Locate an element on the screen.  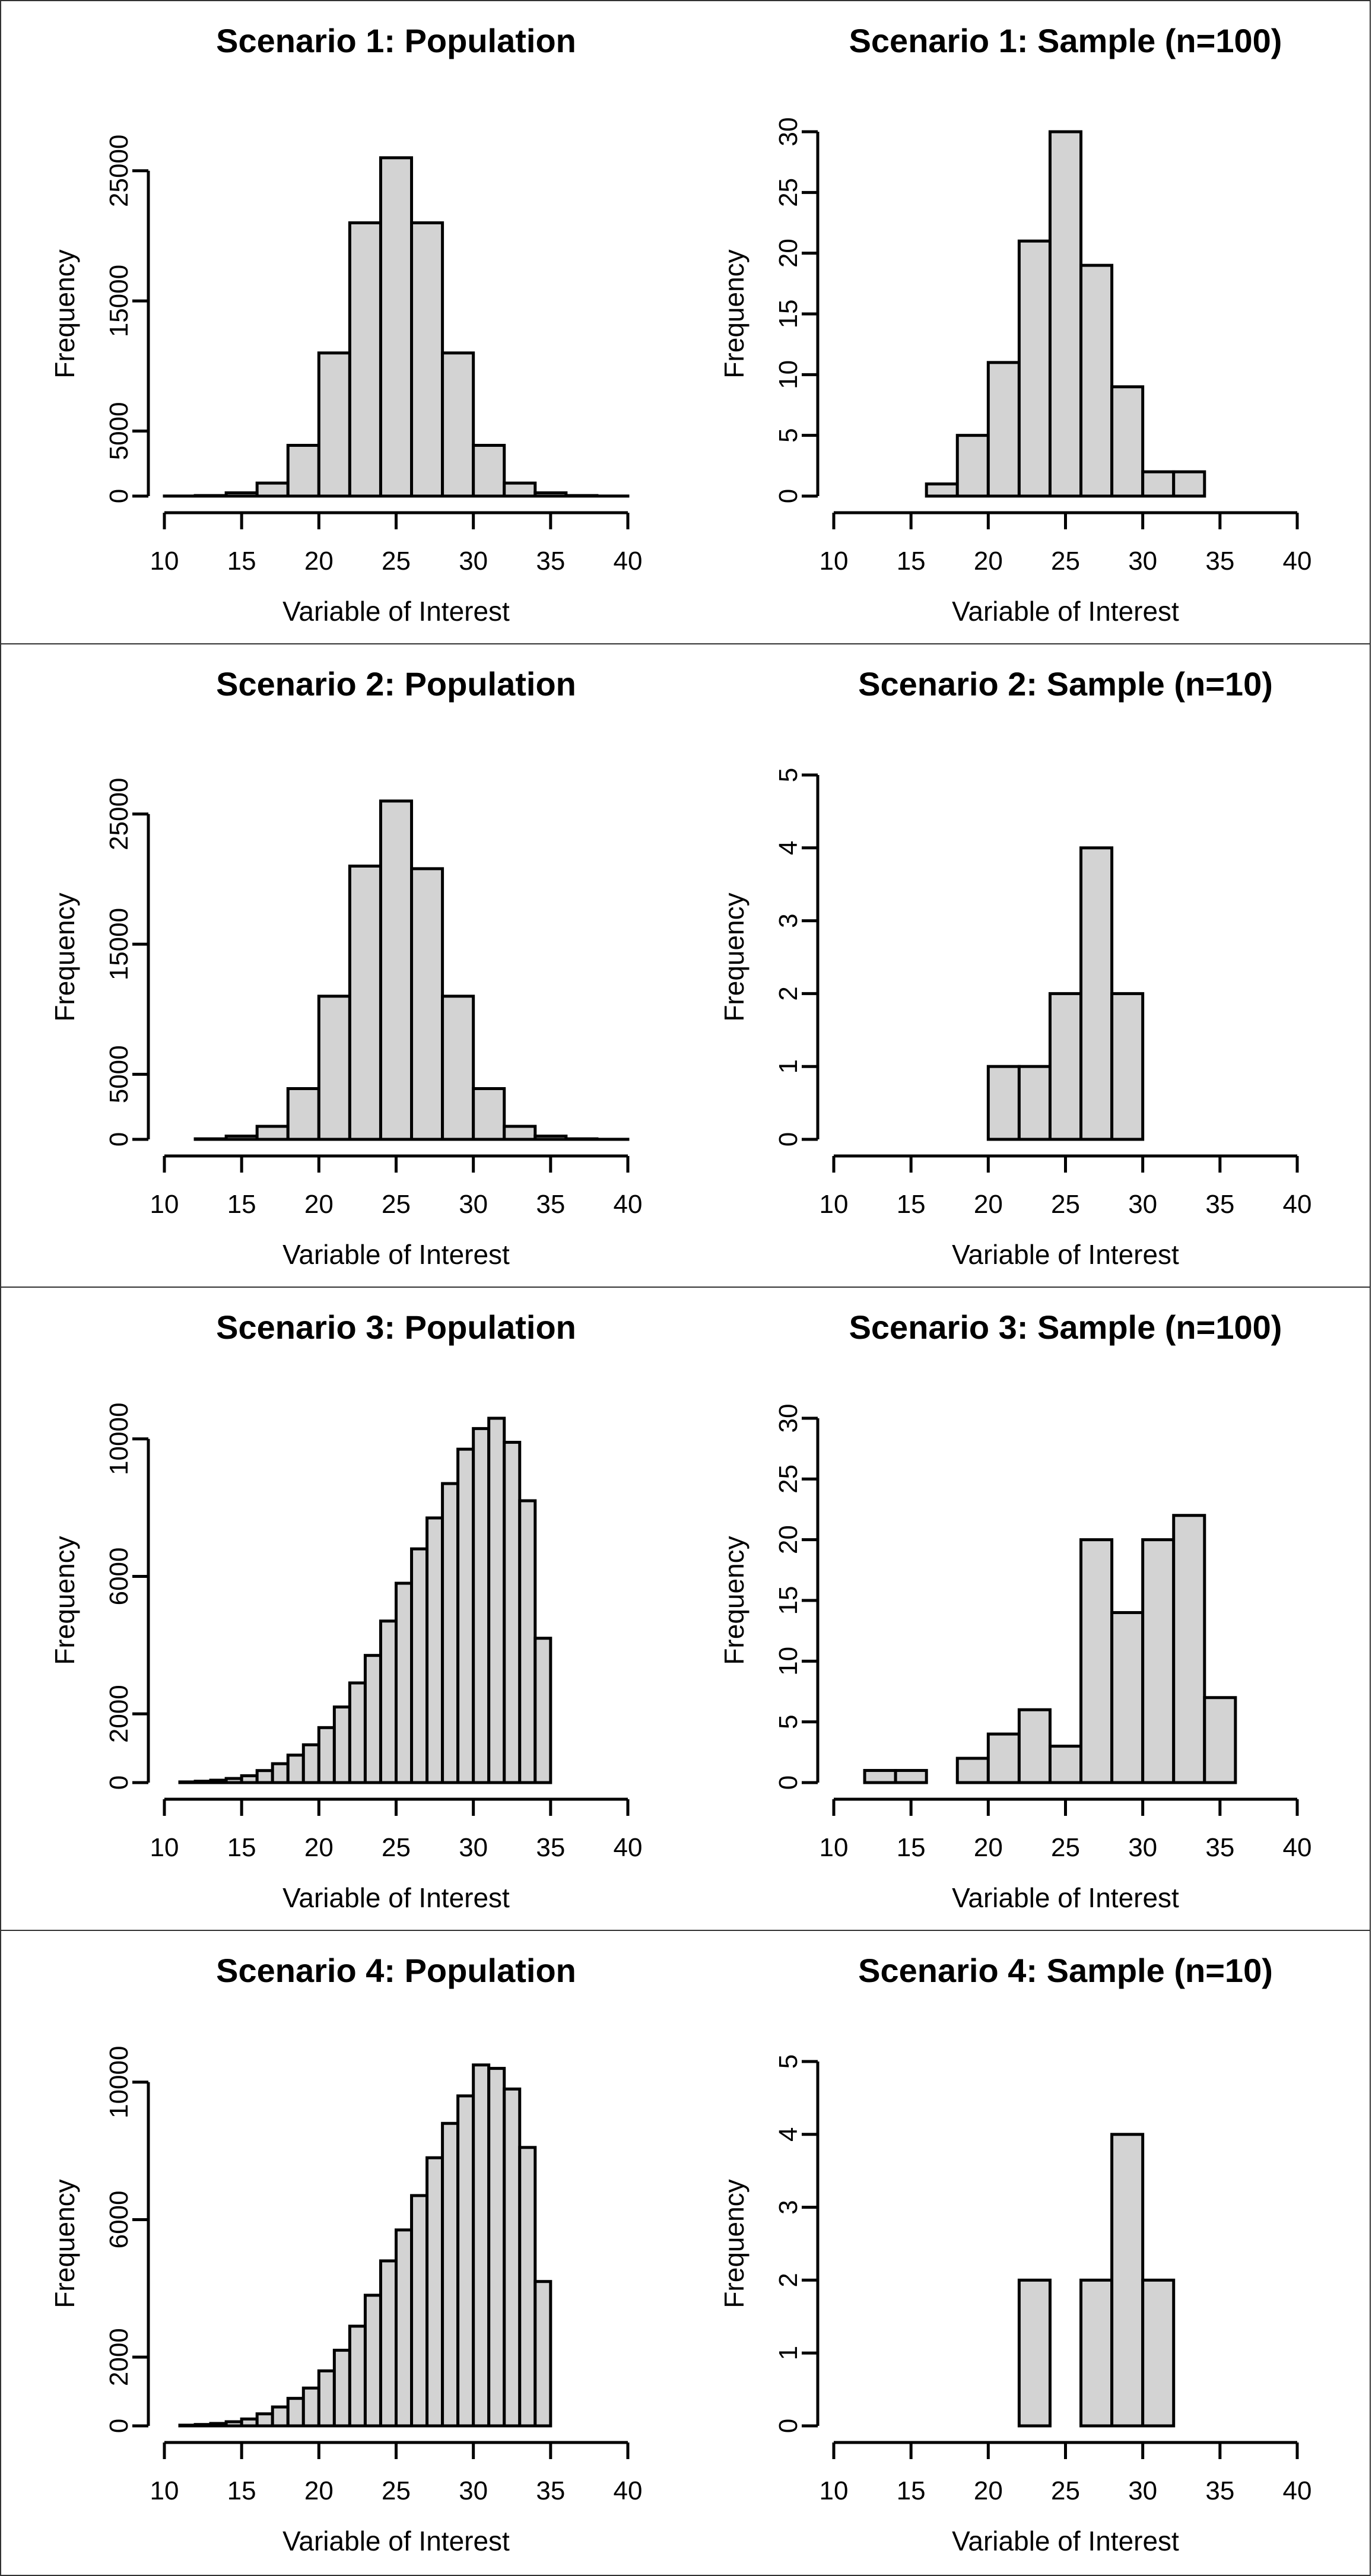
y-tick-label: 10000 is located at coordinates (119, 1439).